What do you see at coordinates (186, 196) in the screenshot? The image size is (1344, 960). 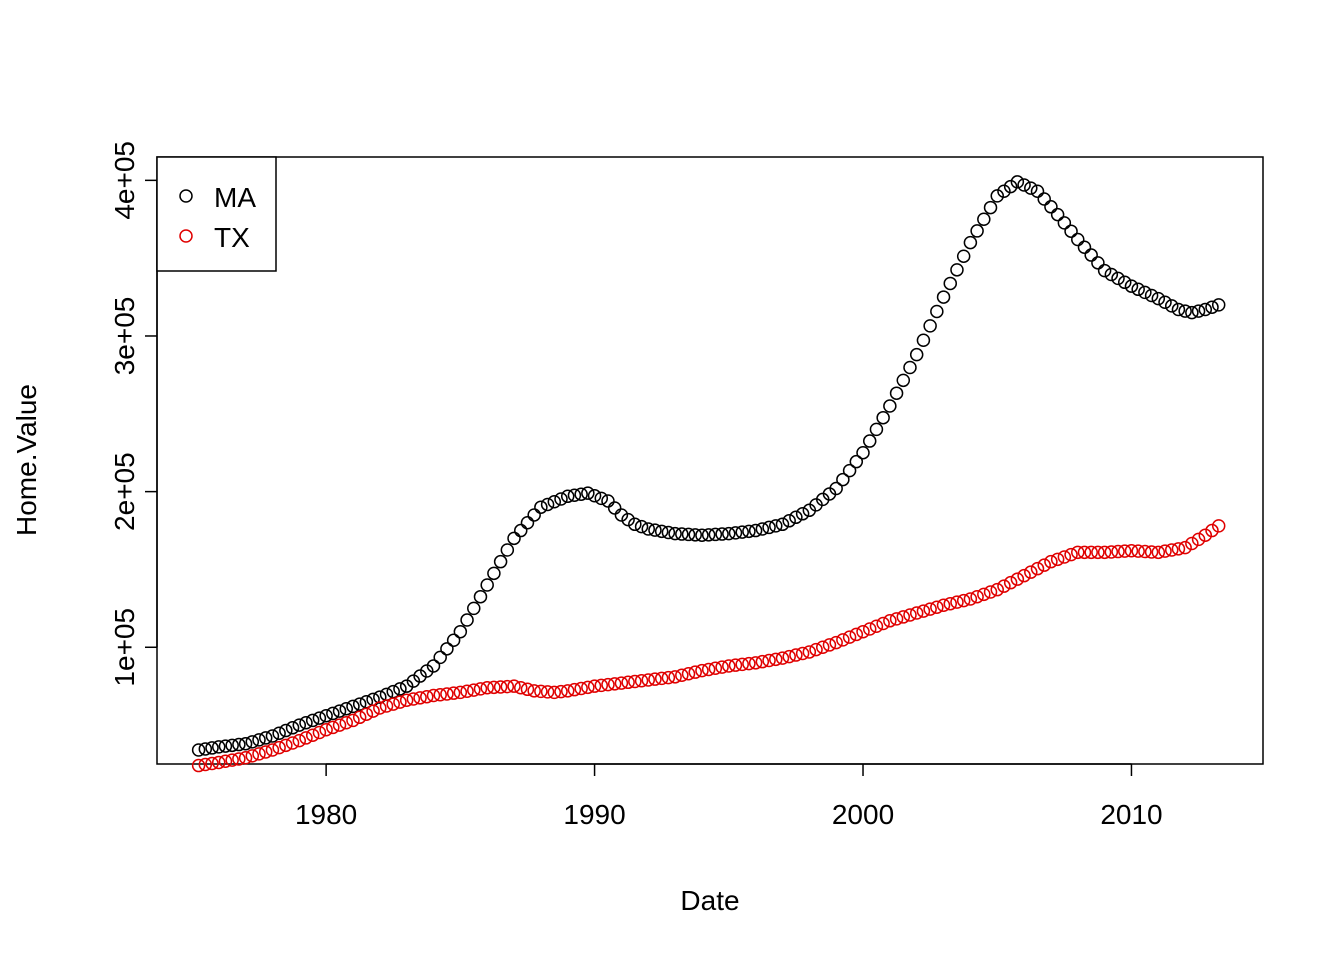 I see `legend-marker-ma` at bounding box center [186, 196].